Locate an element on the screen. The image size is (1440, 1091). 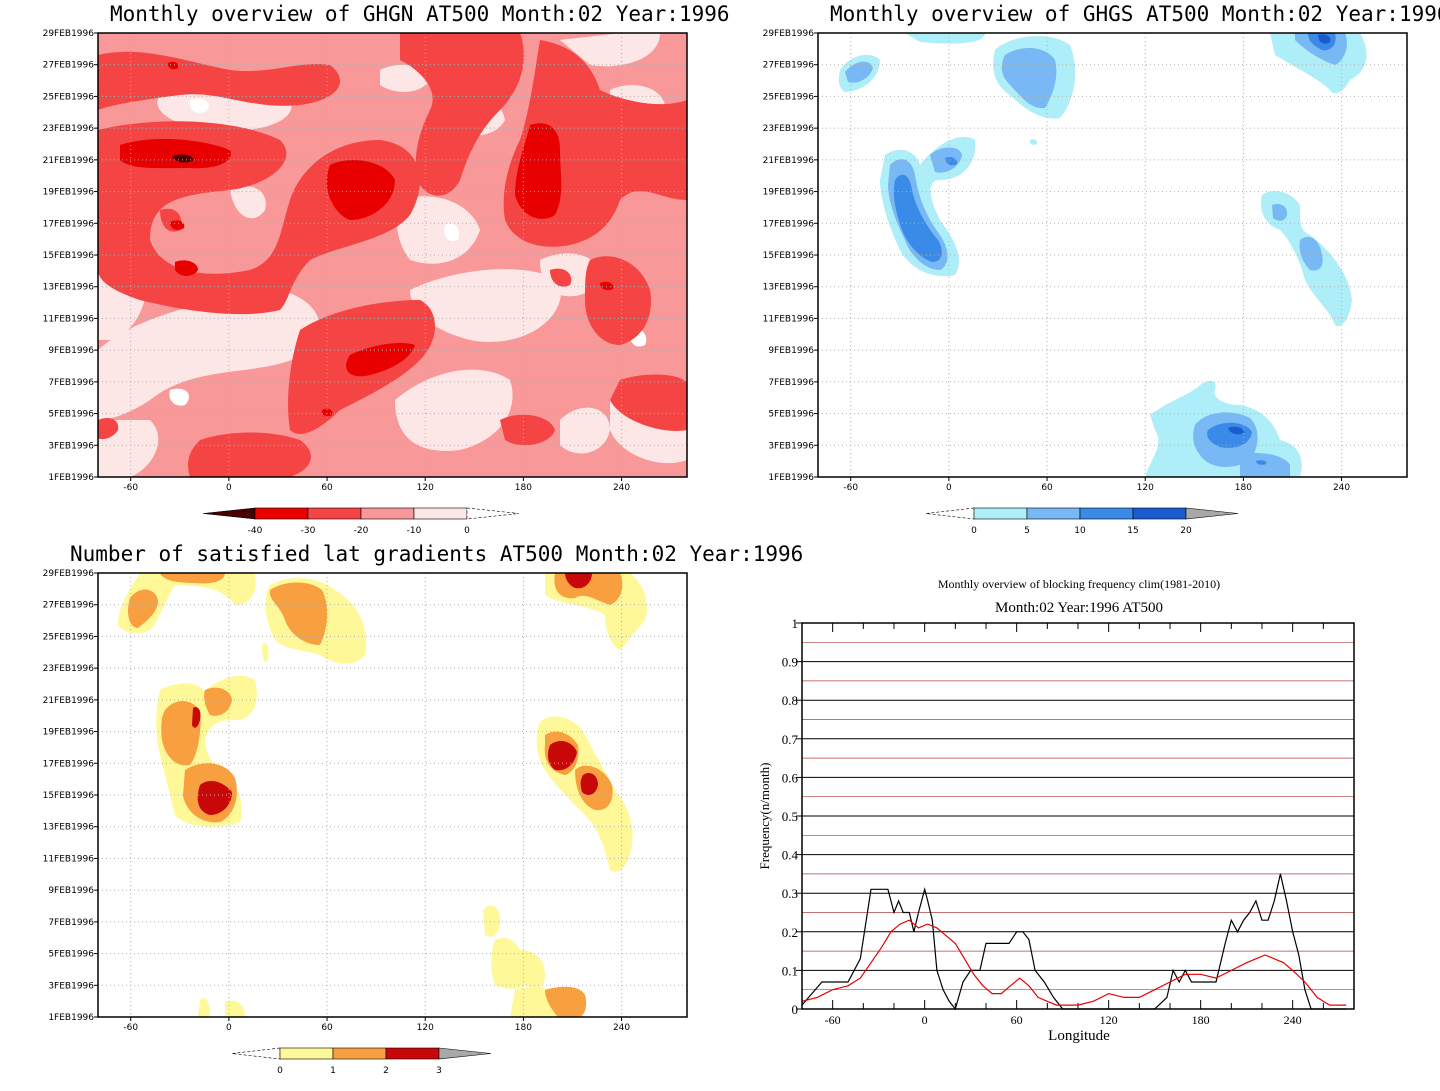
gradients-field is located at coordinates (382, 795).